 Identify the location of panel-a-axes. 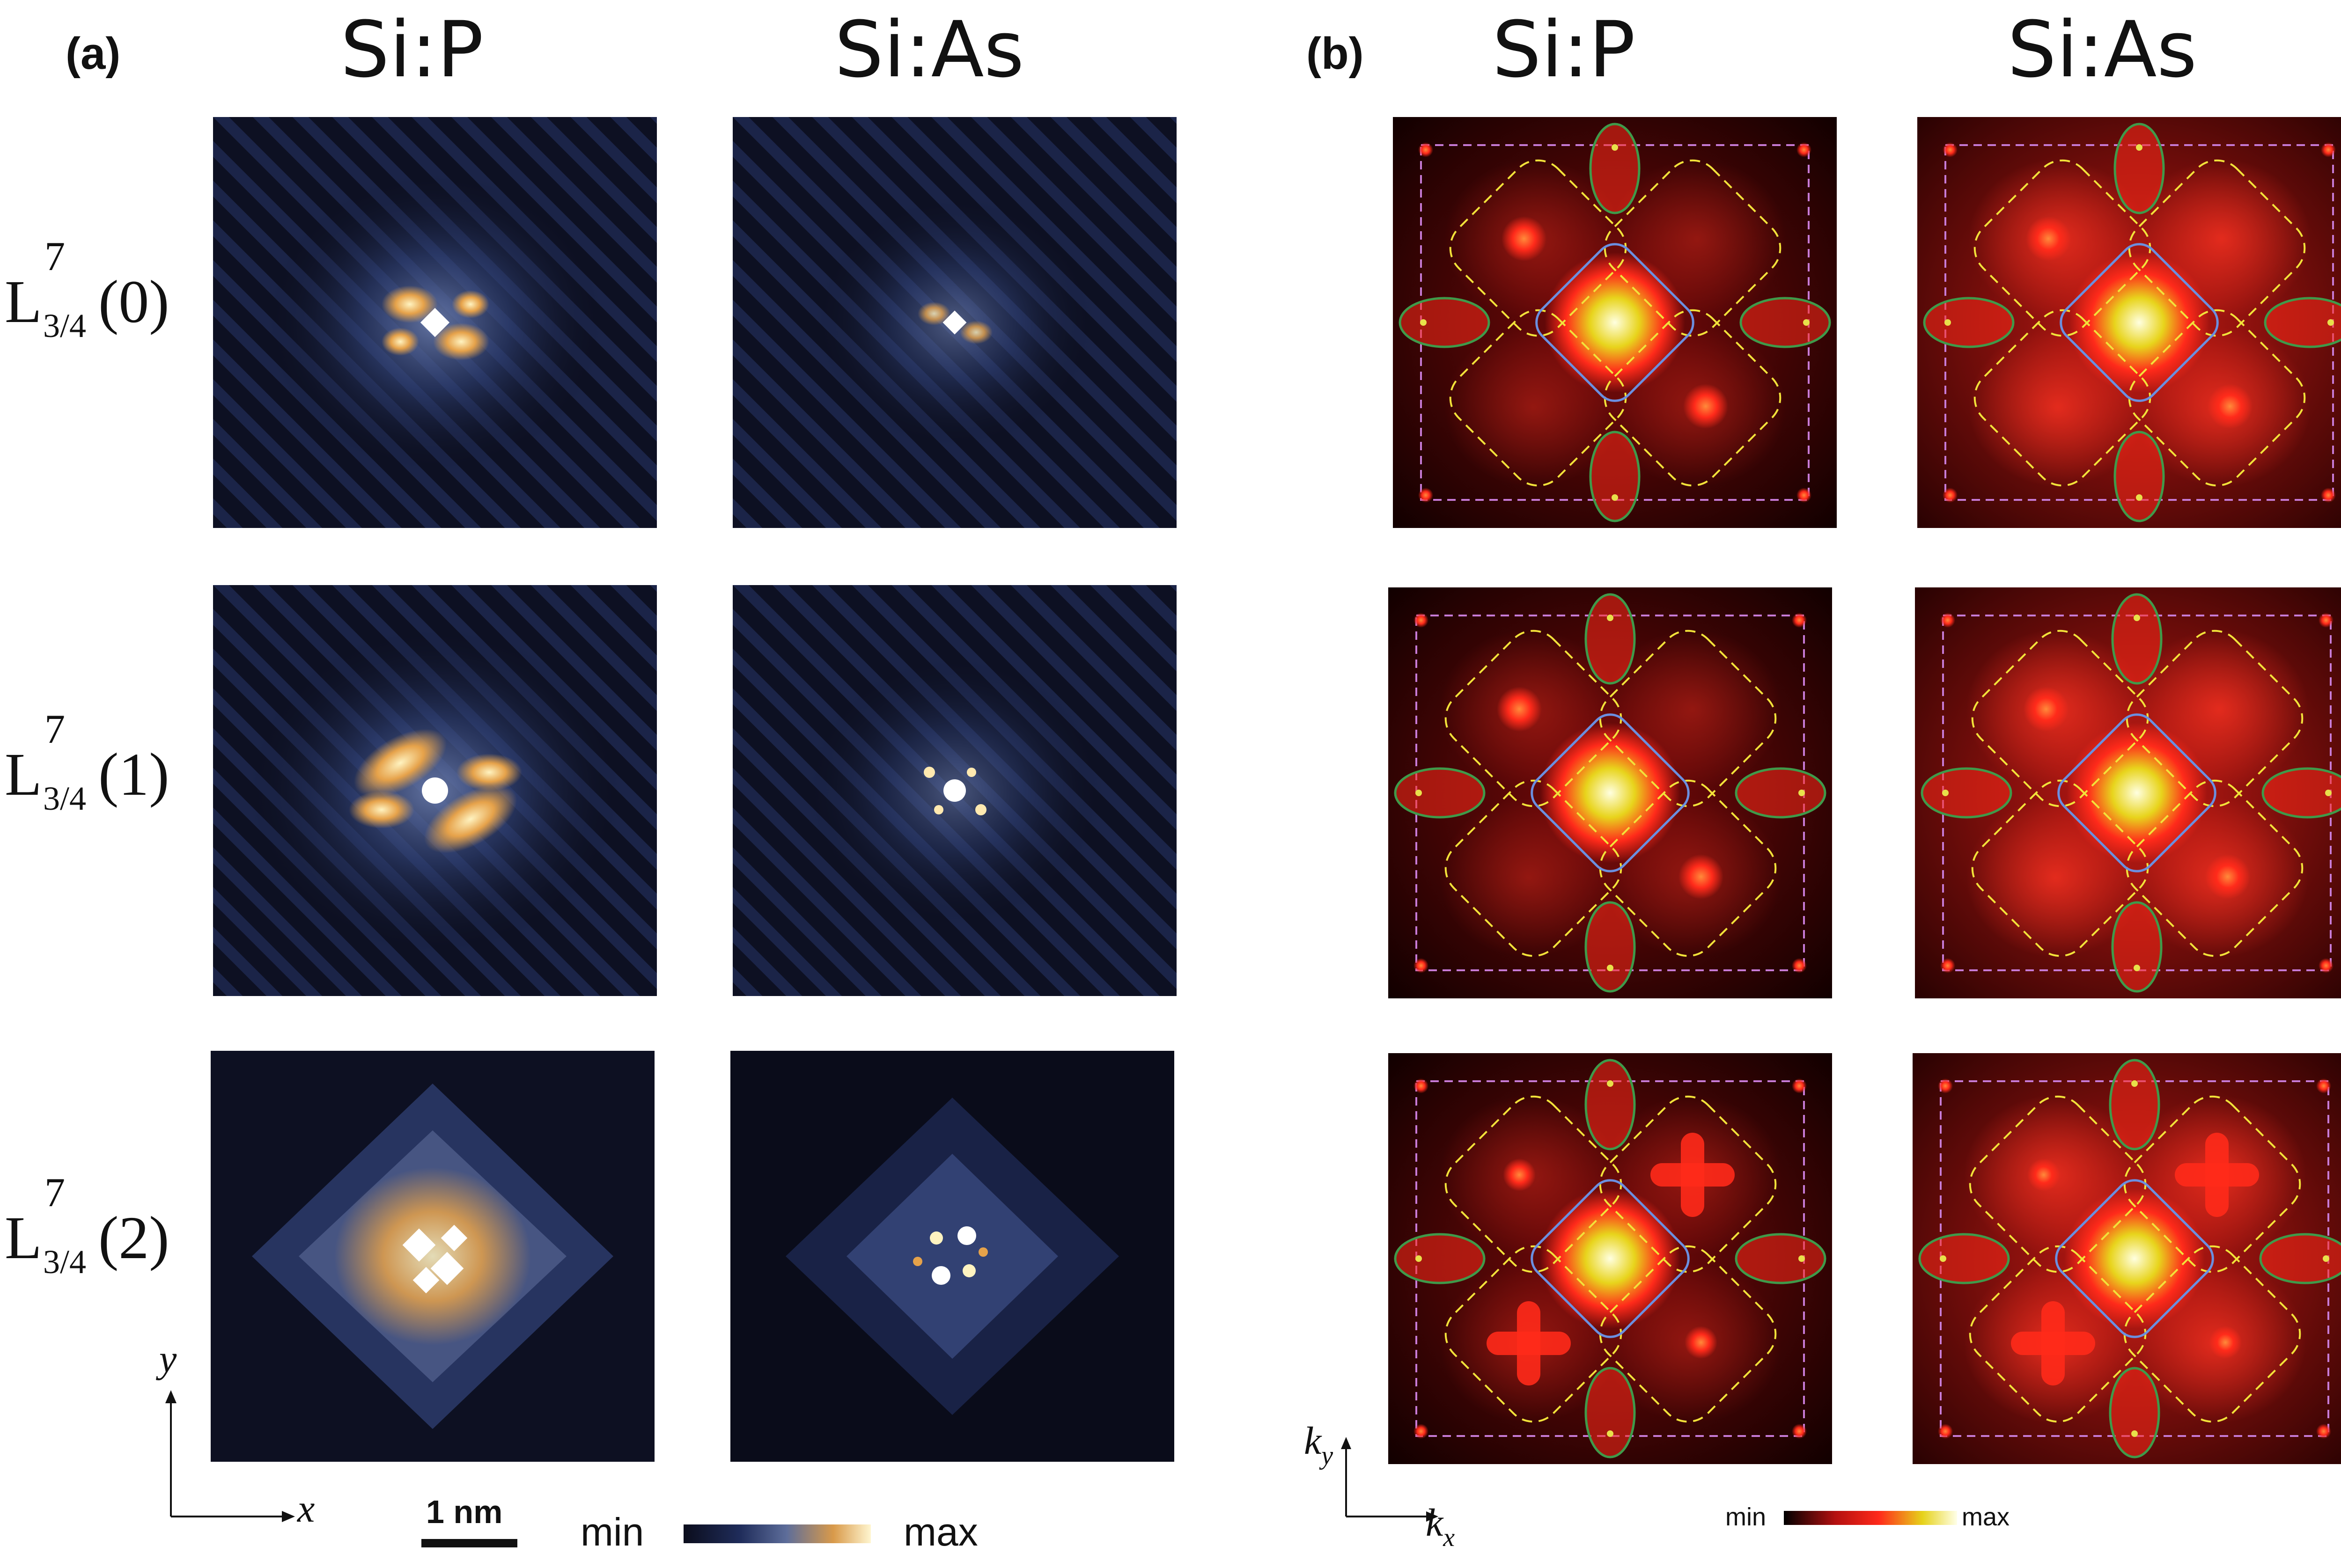
(230, 1456).